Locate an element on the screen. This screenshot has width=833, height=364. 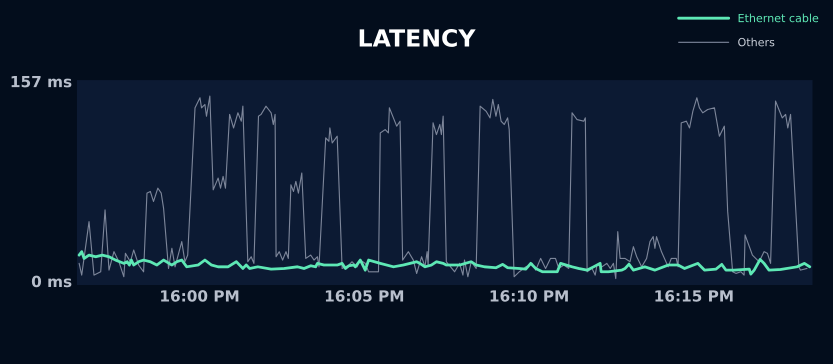
y-tick-label: 0 ms is located at coordinates (52, 282).